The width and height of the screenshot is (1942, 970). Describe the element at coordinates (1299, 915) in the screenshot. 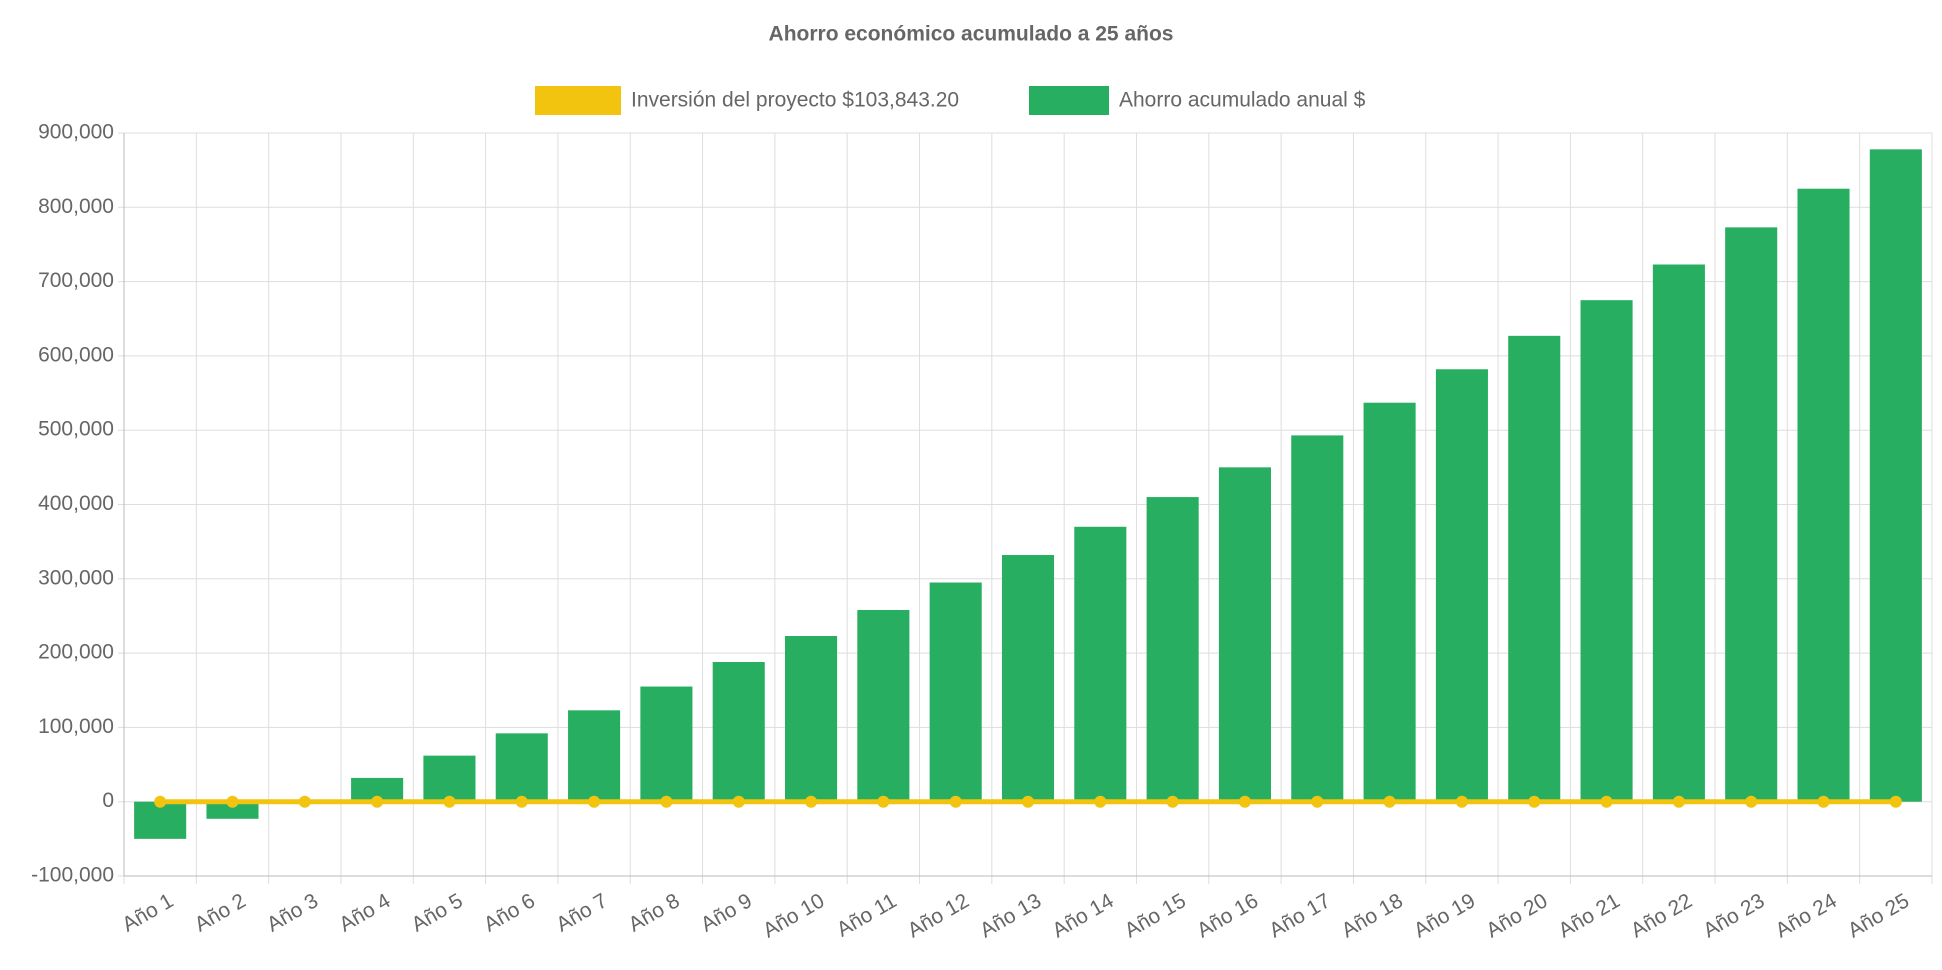

I see `x-tick-label: Año 17` at that location.